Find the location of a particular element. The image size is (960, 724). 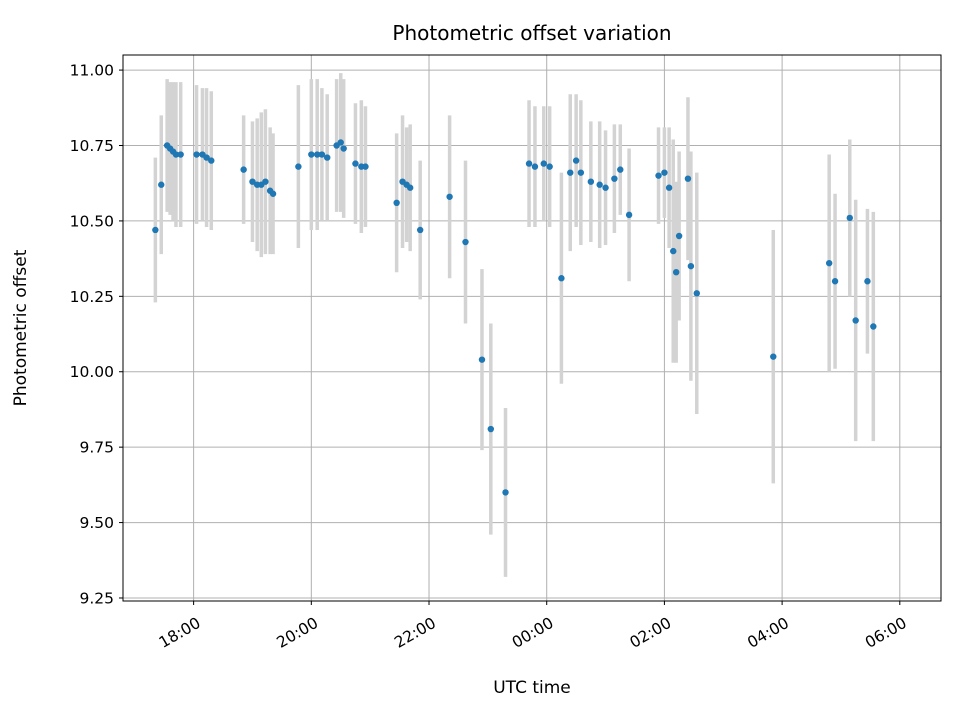

x-axis-label: UTC time is located at coordinates (532, 688).